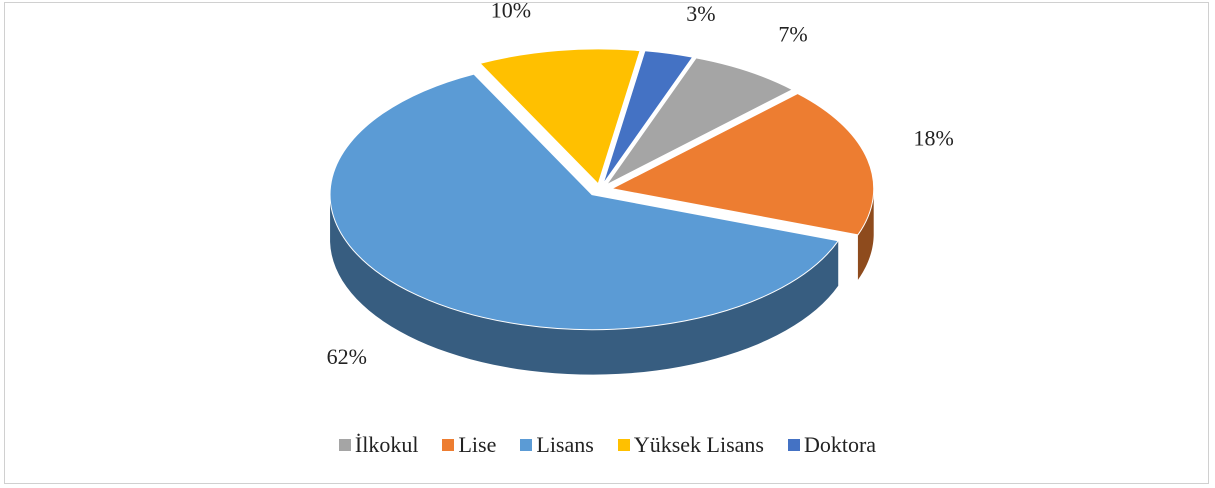  Describe the element at coordinates (698, 444) in the screenshot. I see `legend-label: Yüksek Lisans` at that location.